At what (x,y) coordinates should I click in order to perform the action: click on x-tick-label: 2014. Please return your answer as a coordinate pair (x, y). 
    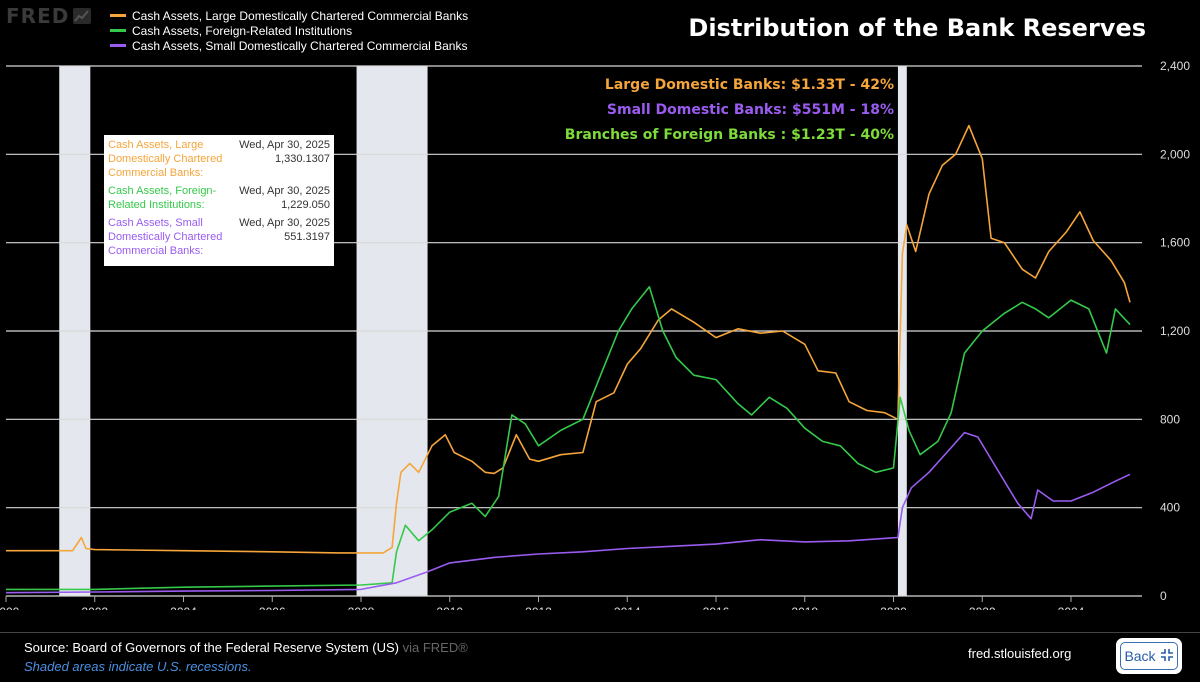
    Looking at the image, I should click on (627, 607).